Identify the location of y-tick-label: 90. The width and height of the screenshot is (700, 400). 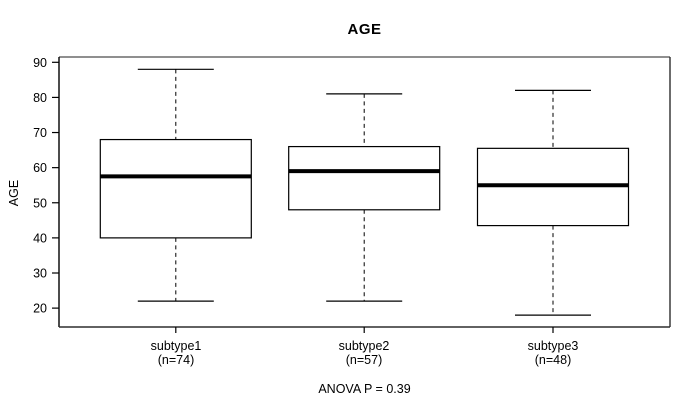
(40, 63).